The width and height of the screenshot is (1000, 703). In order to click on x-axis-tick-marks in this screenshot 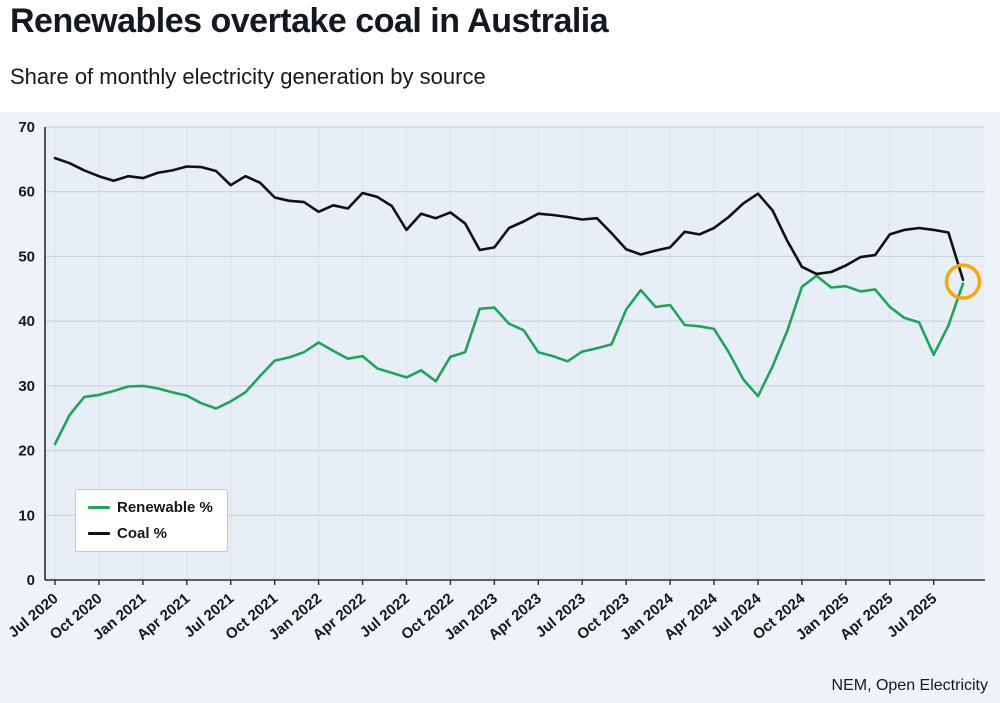, I will do `click(494, 582)`.